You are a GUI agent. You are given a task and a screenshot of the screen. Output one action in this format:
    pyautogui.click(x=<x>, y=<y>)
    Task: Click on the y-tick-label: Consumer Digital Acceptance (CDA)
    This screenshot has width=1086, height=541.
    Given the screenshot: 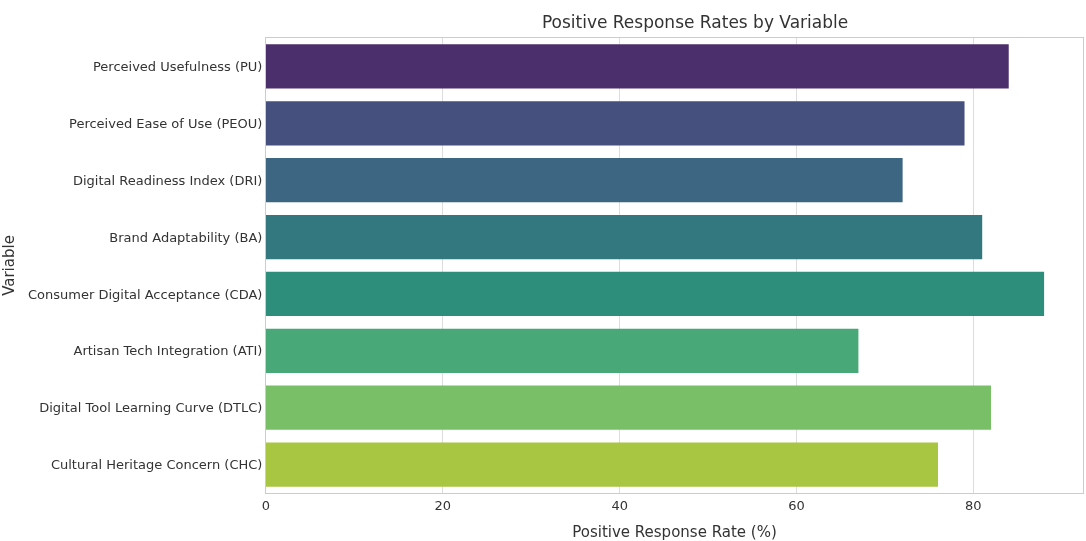 What is the action you would take?
    pyautogui.click(x=145, y=294)
    